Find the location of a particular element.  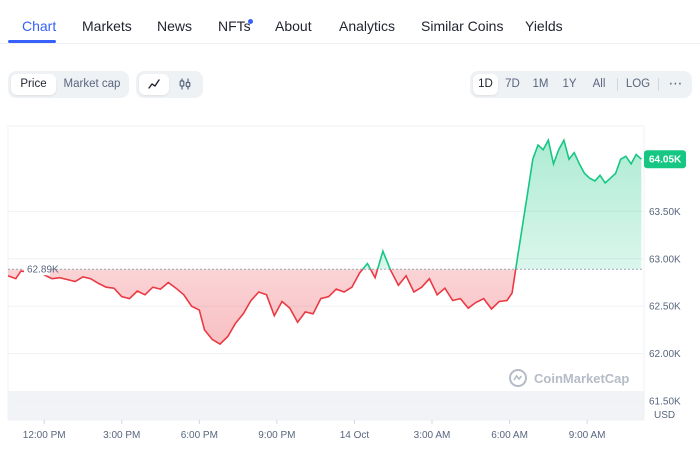

nfts-new-badge is located at coordinates (250, 21).